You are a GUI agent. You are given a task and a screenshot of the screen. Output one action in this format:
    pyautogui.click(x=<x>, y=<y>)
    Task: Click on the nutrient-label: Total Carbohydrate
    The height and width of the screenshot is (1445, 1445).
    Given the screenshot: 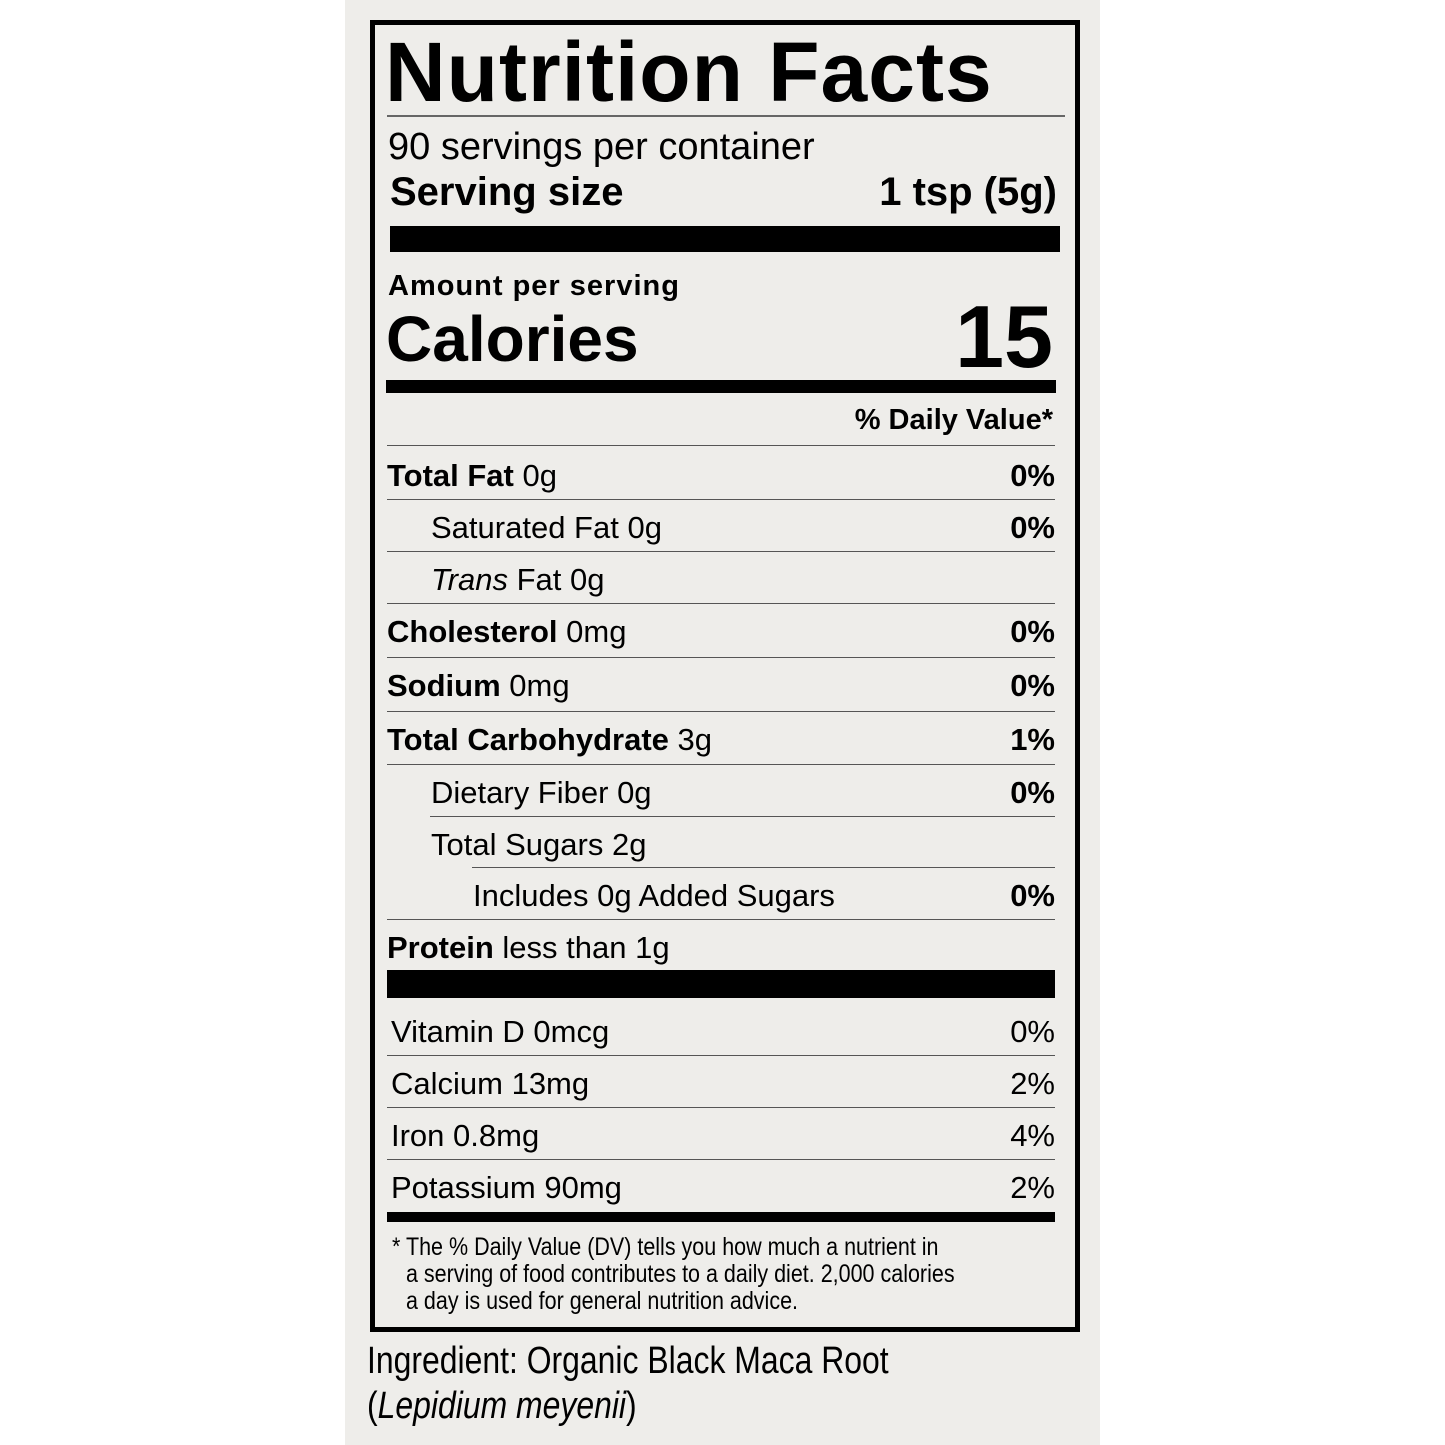 What is the action you would take?
    pyautogui.click(x=528, y=739)
    